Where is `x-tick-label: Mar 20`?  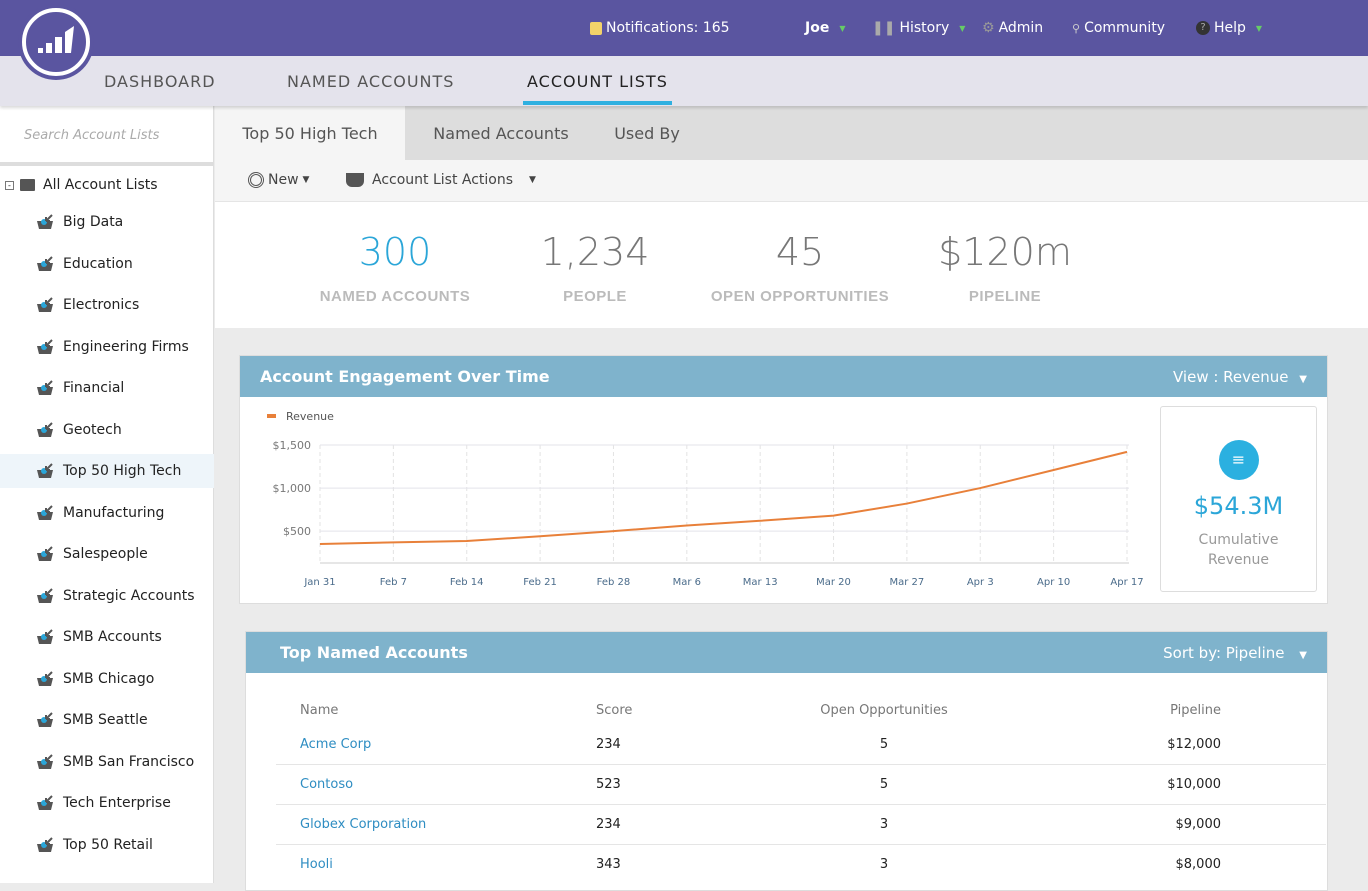 x-tick-label: Mar 20 is located at coordinates (833, 582).